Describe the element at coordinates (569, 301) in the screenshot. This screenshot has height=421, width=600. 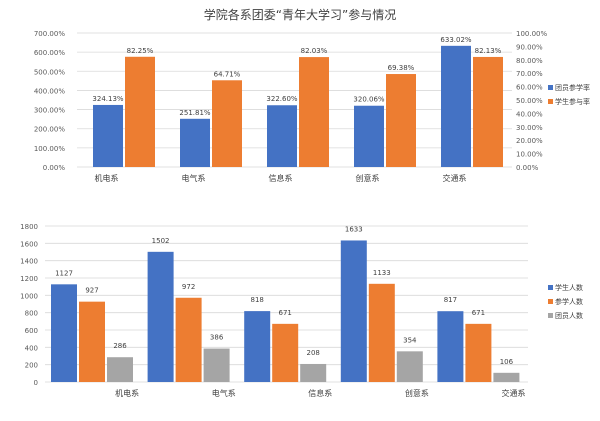
I see `legend-label: 参学人数` at that location.